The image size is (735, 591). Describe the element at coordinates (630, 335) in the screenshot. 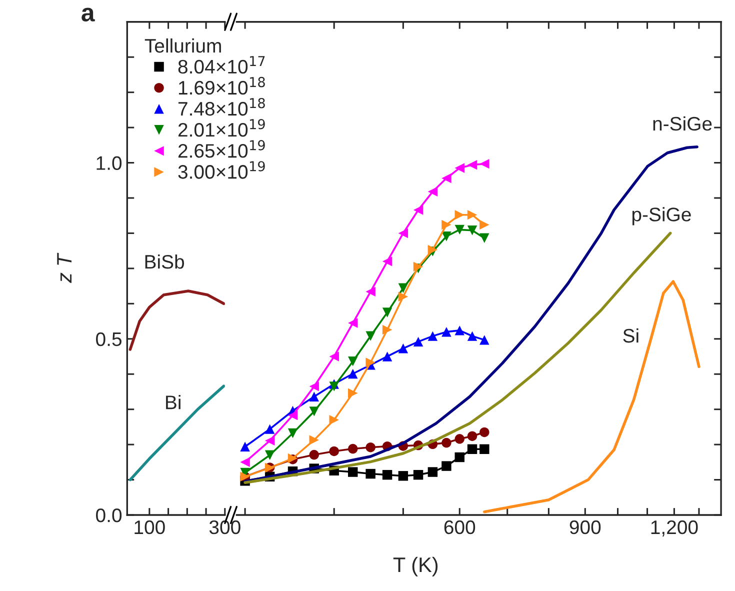

I see `series-label: Si` at that location.